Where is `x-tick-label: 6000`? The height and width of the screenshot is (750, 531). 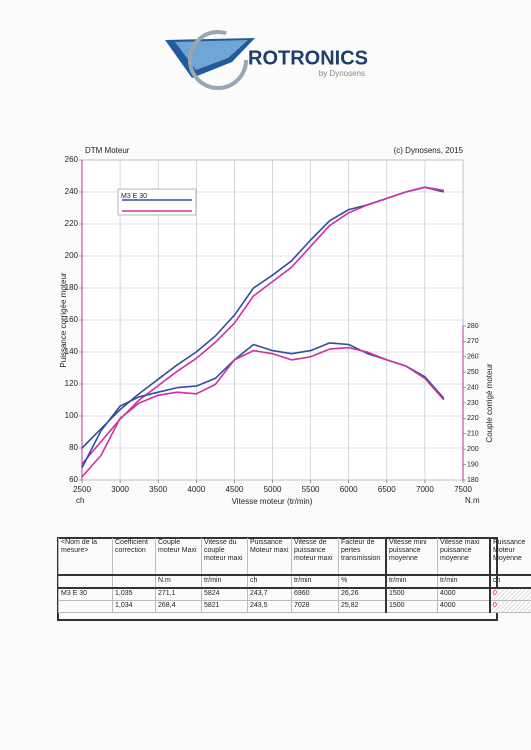 x-tick-label: 6000 is located at coordinates (349, 489).